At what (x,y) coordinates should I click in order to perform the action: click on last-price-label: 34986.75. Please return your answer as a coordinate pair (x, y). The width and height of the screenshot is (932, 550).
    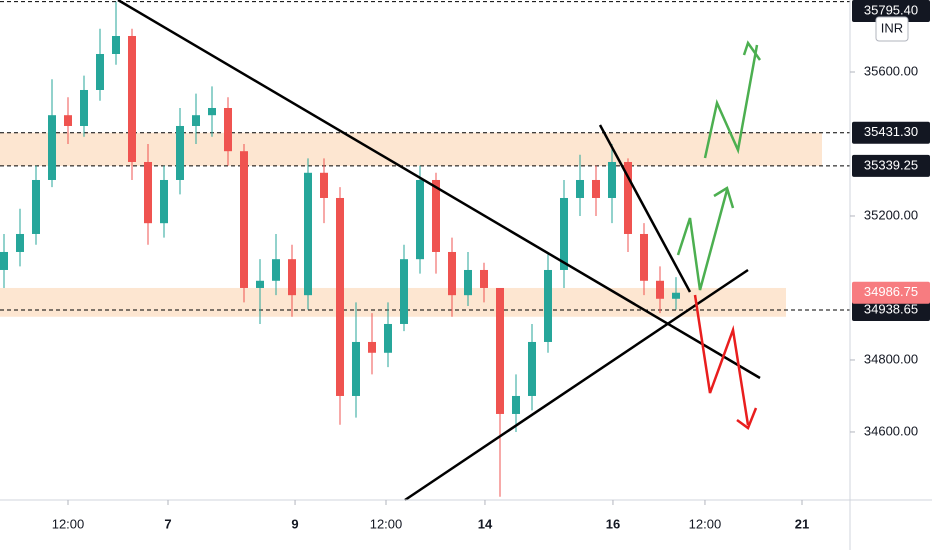
    Looking at the image, I should click on (891, 291).